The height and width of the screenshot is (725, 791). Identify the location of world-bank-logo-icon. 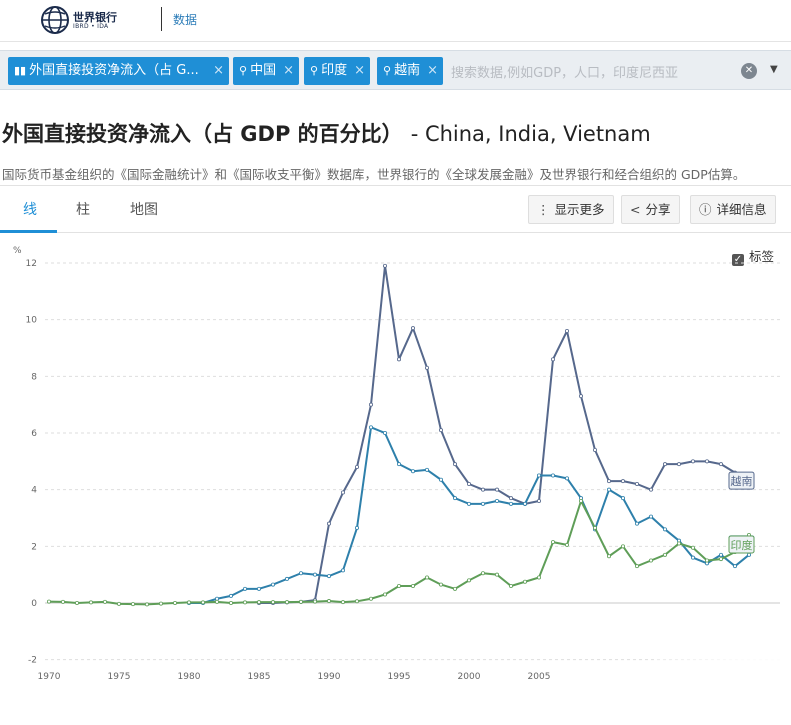
(55, 20).